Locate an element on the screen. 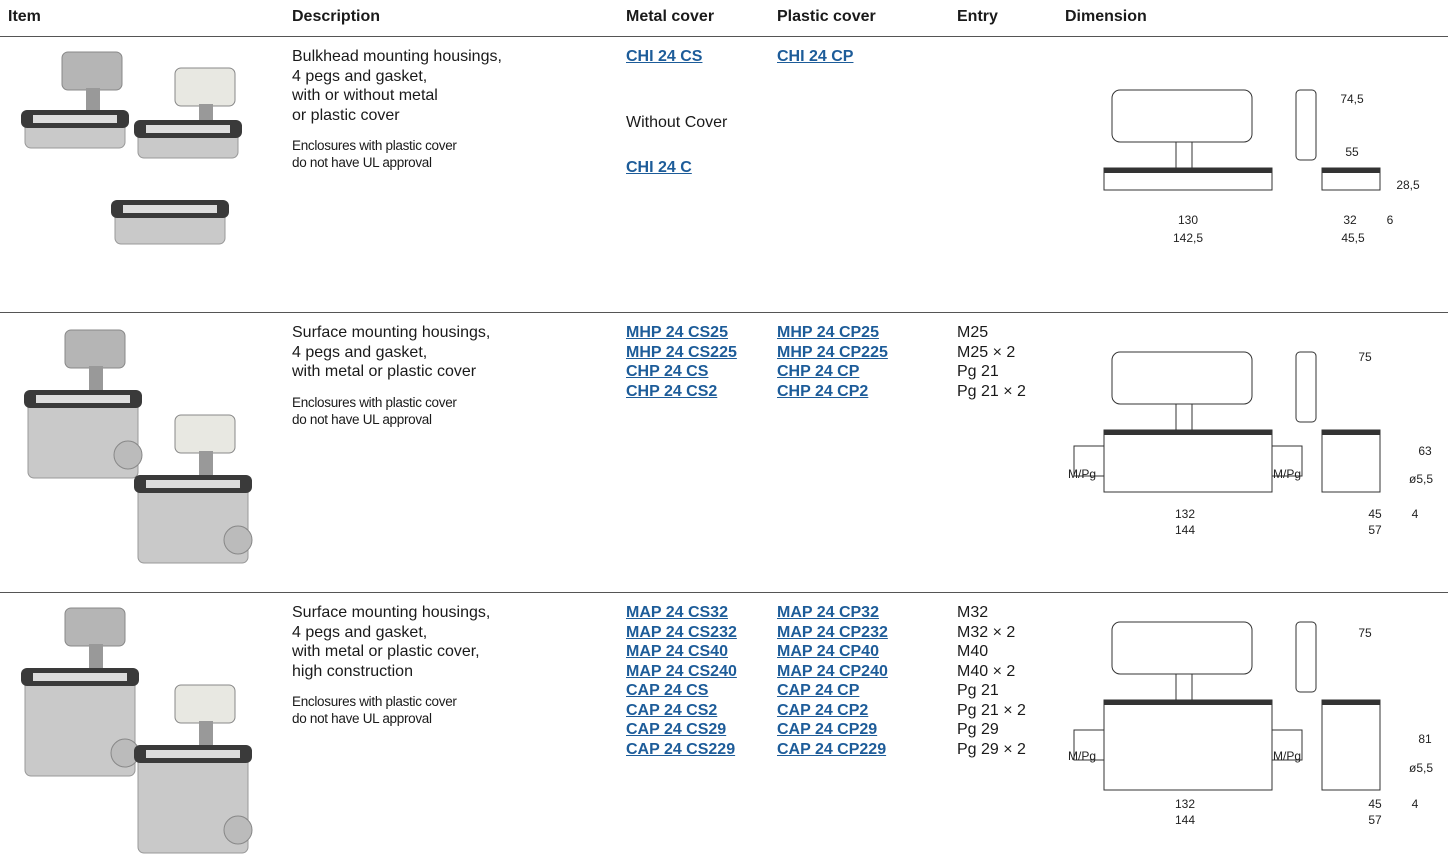  plastic-cover-link: CHP 24 CP2 is located at coordinates (823, 391).